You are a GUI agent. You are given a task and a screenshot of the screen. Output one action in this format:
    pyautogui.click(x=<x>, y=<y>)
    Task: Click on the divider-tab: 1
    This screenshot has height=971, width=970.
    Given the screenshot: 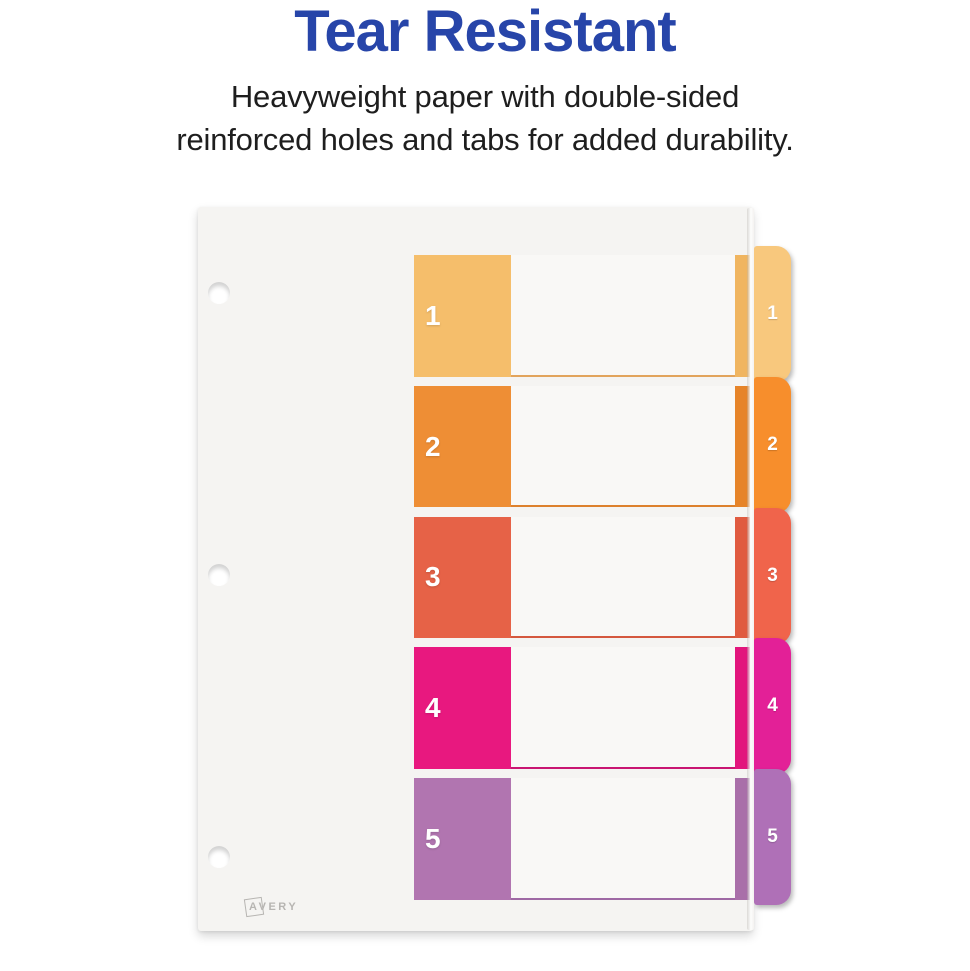 What is the action you would take?
    pyautogui.click(x=772, y=314)
    